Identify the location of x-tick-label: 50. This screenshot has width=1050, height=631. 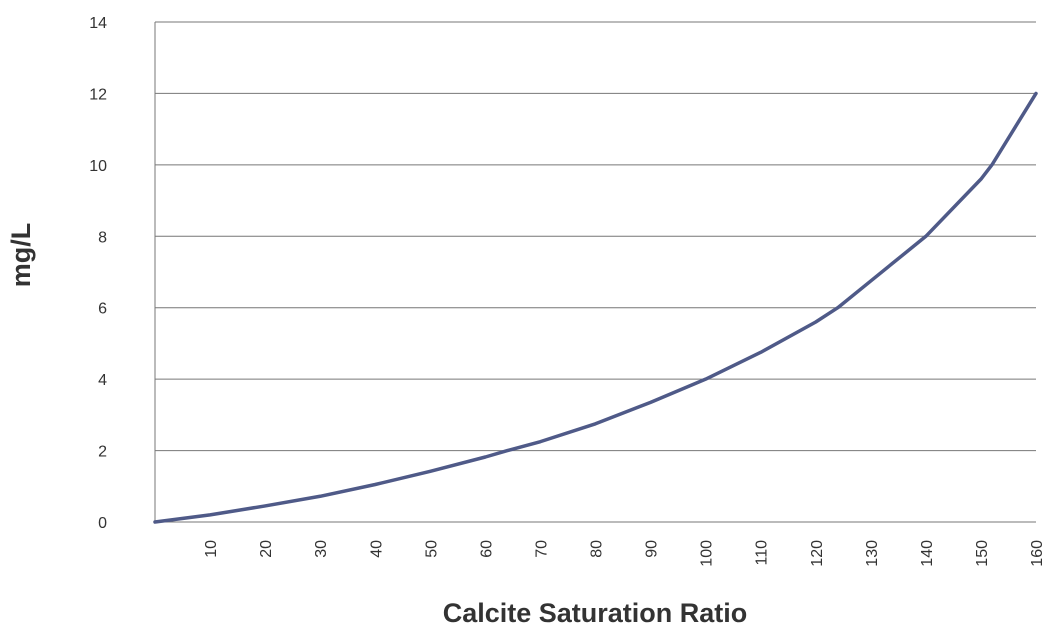
(431, 549).